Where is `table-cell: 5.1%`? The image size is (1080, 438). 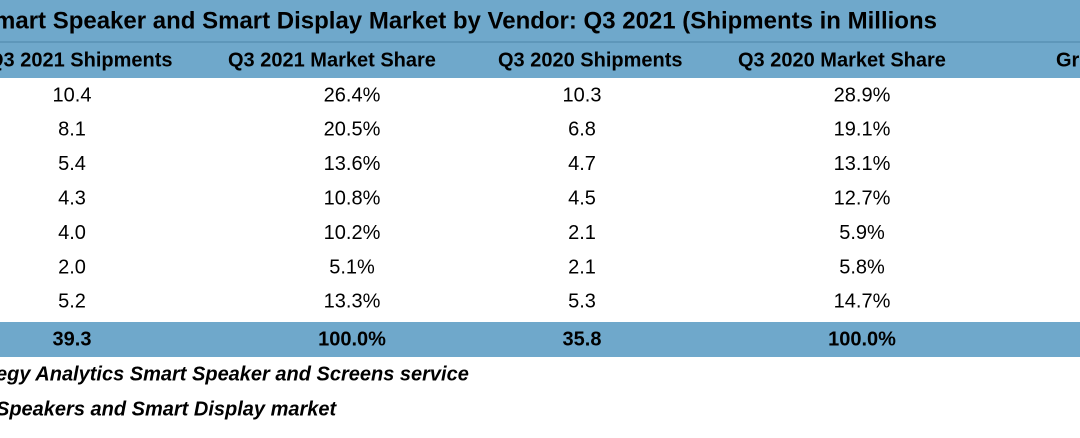
table-cell: 5.1% is located at coordinates (352, 267).